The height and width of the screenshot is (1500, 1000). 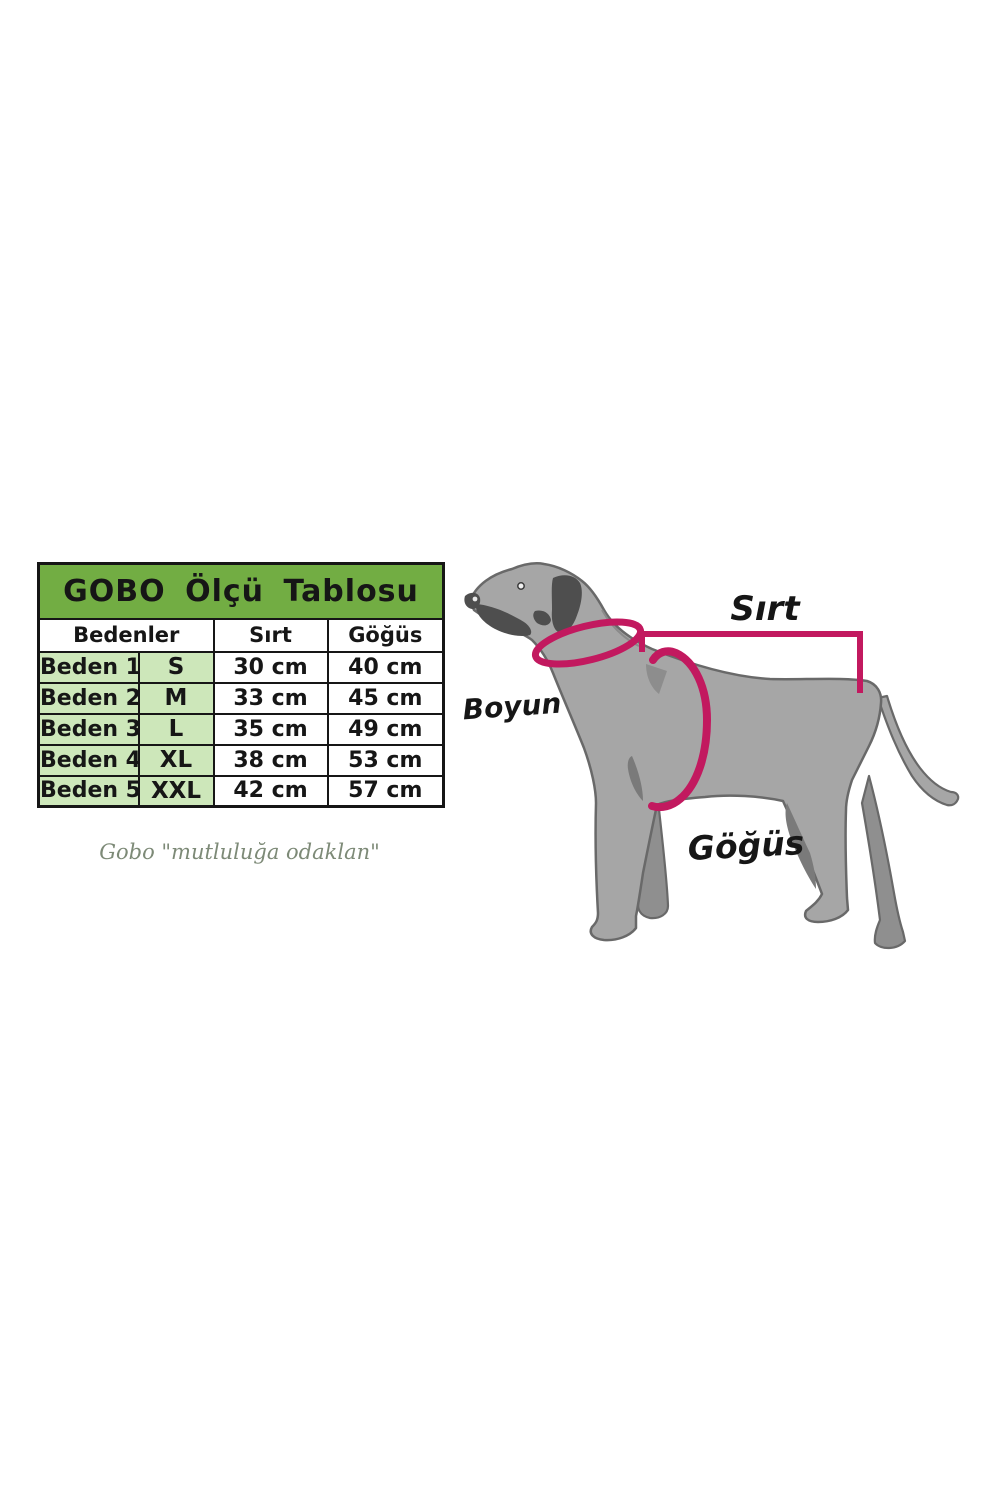 I want to click on back-value: 30 cm, so click(x=270, y=667).